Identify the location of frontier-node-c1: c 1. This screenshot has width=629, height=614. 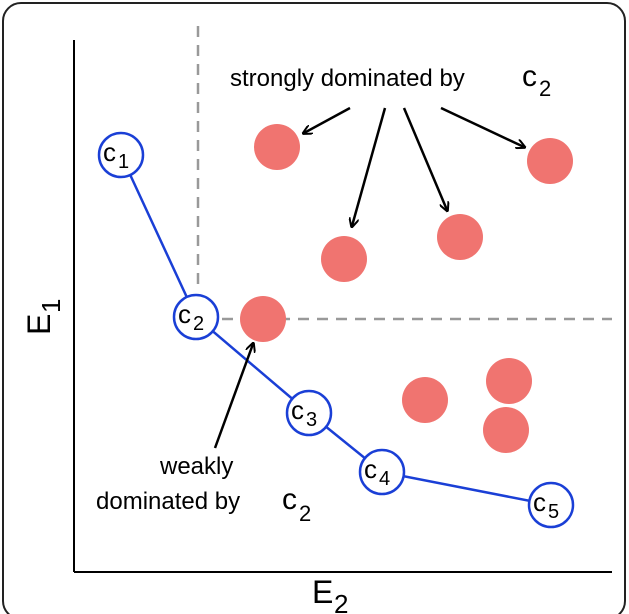
(121, 155).